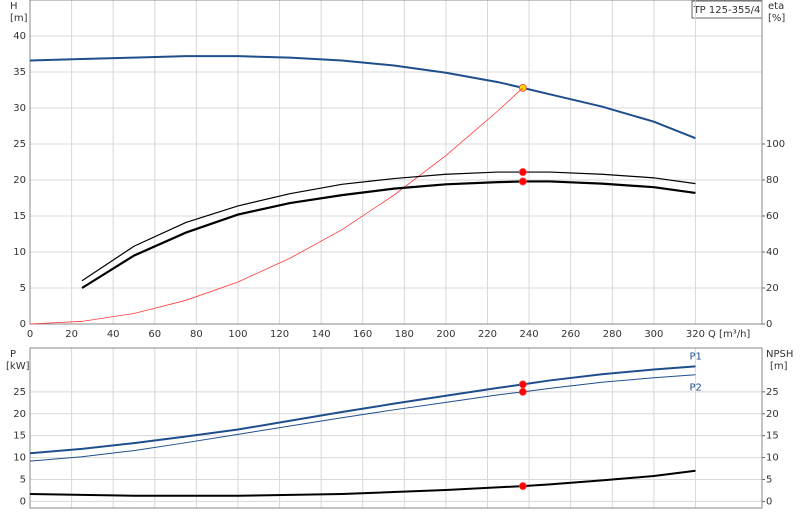  I want to click on y-tick-label: 40, so click(19, 36).